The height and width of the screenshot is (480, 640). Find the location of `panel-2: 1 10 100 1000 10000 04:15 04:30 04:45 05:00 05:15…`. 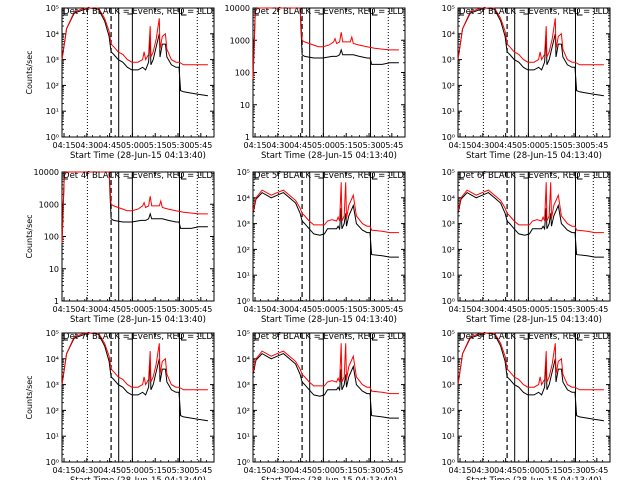

panel-2: 1 10 100 1000 10000 04:15 04:30 04:45 05:00 05:15… is located at coordinates (315, 82).